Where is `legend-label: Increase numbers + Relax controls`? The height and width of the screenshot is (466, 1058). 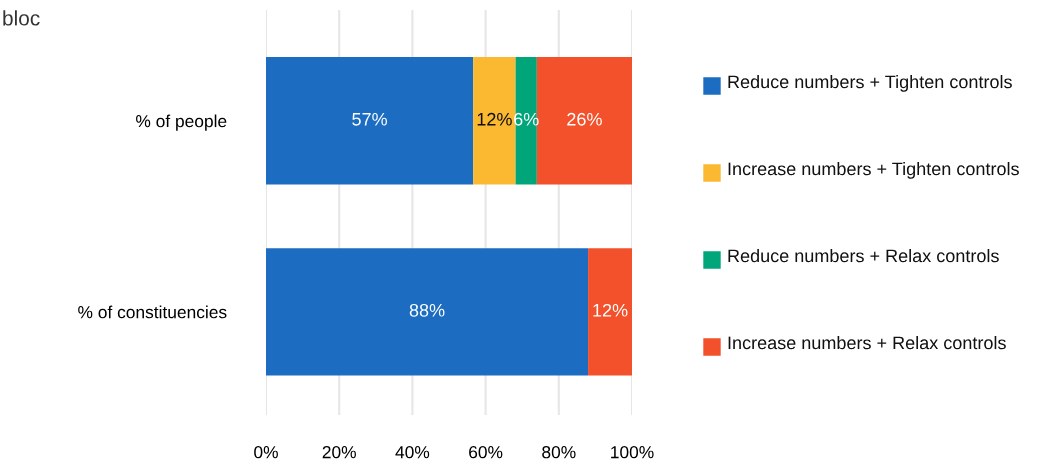
legend-label: Increase numbers + Relax controls is located at coordinates (867, 343).